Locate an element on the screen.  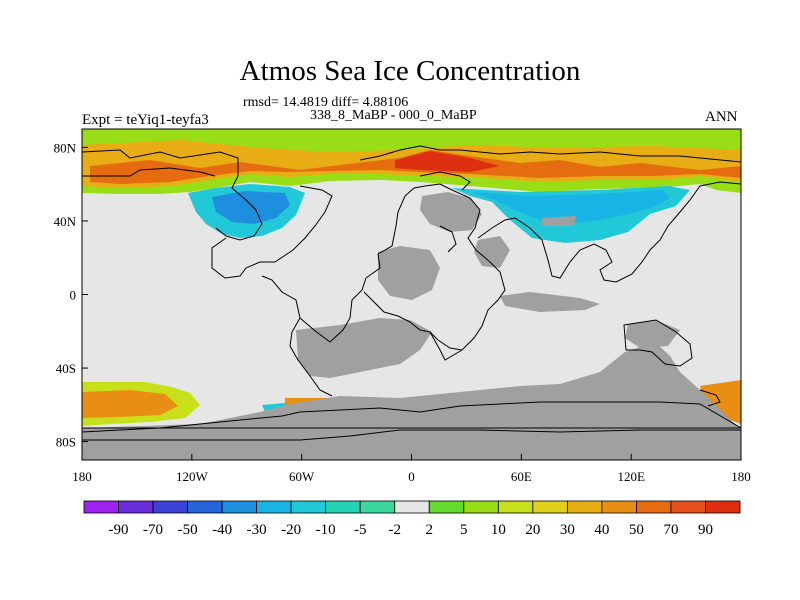
colorbar-label: 20 is located at coordinates (532, 530).